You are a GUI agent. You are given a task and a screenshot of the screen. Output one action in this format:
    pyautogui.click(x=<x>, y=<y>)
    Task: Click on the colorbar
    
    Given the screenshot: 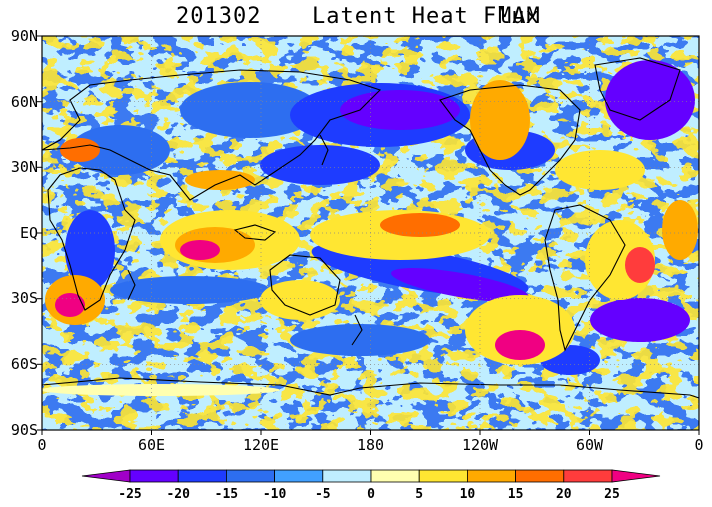 What is the action you would take?
    pyautogui.click(x=371, y=476)
    